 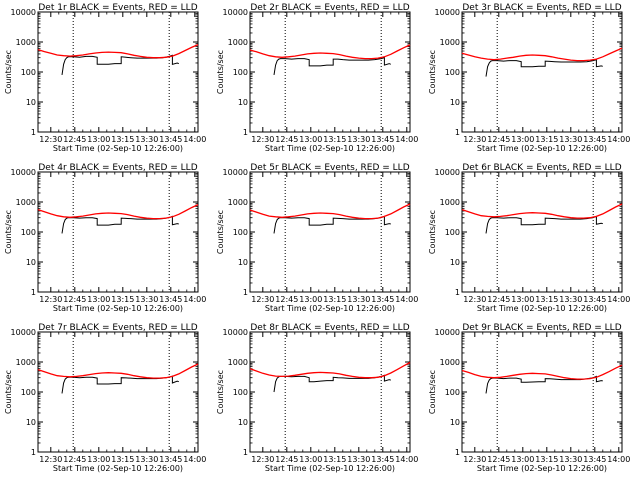 What do you see at coordinates (329, 328) in the screenshot?
I see `panel-title: Det 8r BLACK = Events, RED = LLD` at bounding box center [329, 328].